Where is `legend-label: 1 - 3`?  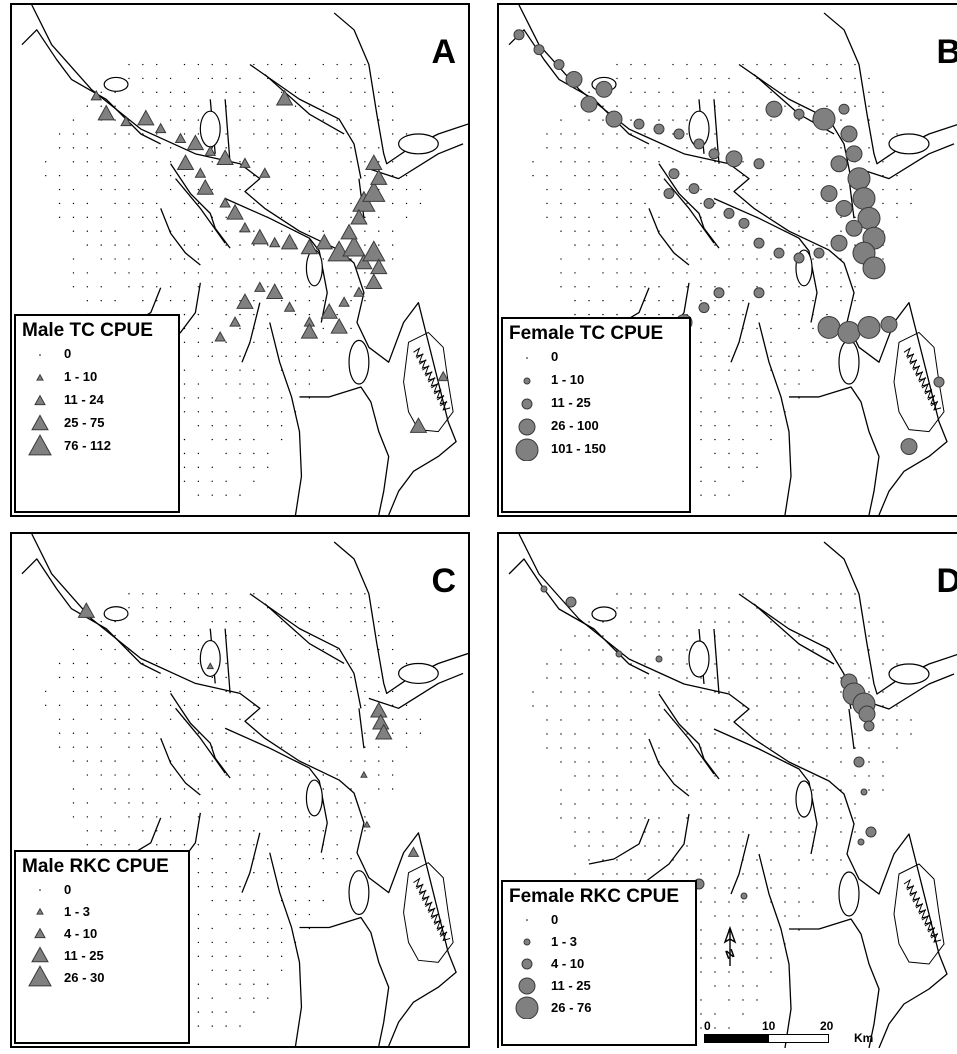
legend-label: 1 - 3 is located at coordinates (564, 941).